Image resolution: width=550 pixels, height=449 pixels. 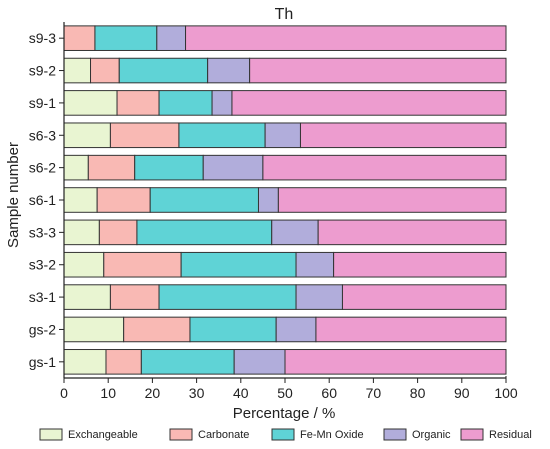 I want to click on x-ticks-layer: 0 10 20 30 40 50 60 70 80 90 100, so click(x=289, y=389).